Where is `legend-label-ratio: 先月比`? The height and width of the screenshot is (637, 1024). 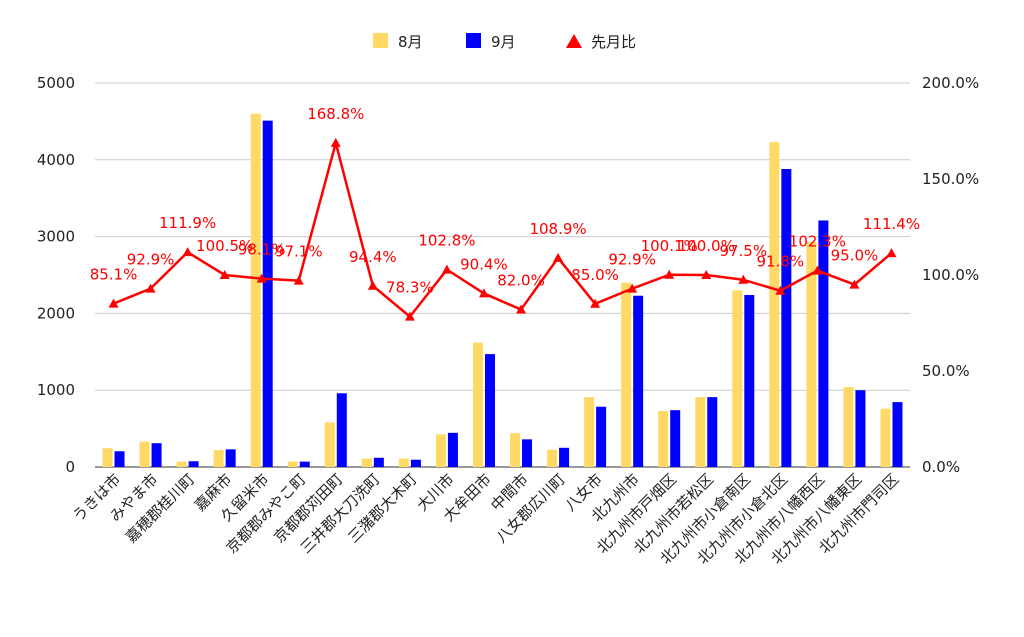
legend-label-ratio: 先月比 is located at coordinates (613, 42).